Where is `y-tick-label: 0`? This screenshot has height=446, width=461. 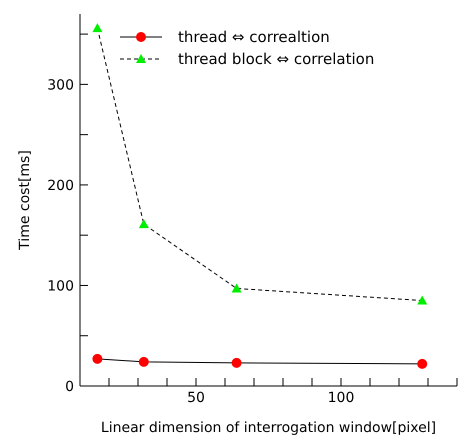 y-tick-label: 0 is located at coordinates (69, 386).